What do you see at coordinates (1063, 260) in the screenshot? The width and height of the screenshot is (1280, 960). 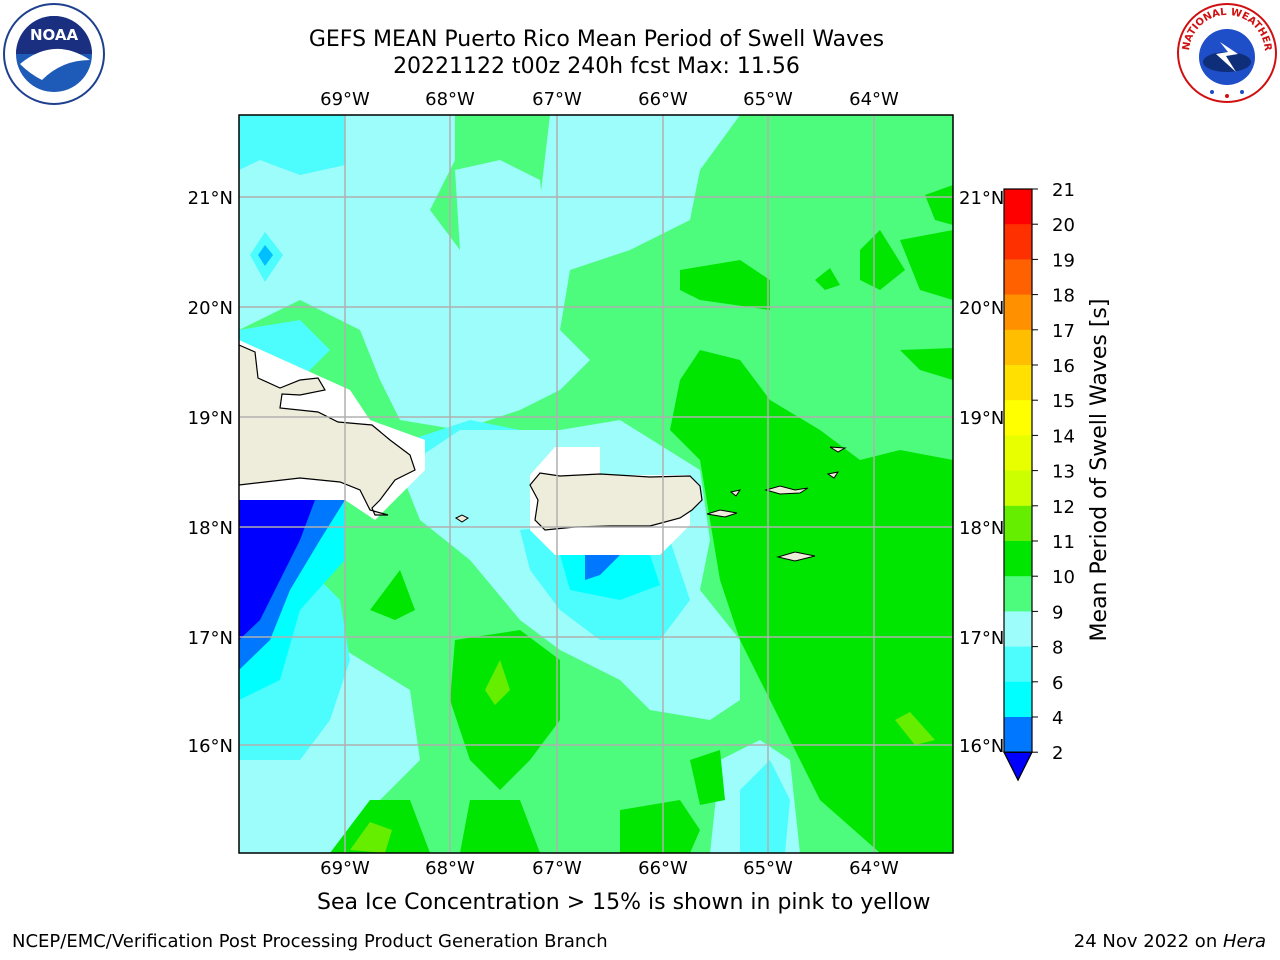 I see `colorbar-tick-label: 19` at bounding box center [1063, 260].